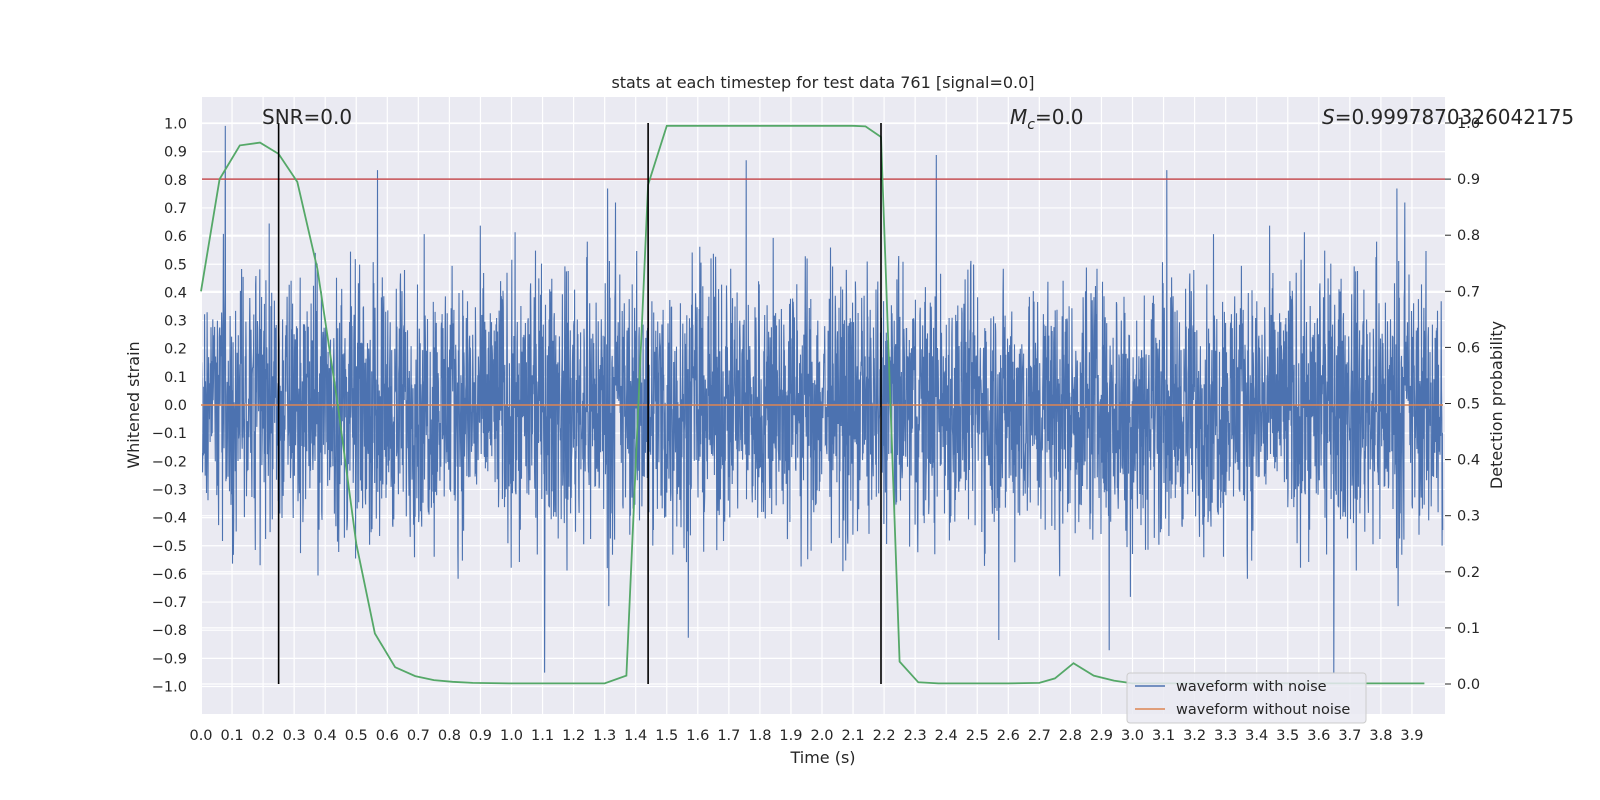  What do you see at coordinates (1225, 736) in the screenshot?
I see `x-tick-label: 3.3` at bounding box center [1225, 736].